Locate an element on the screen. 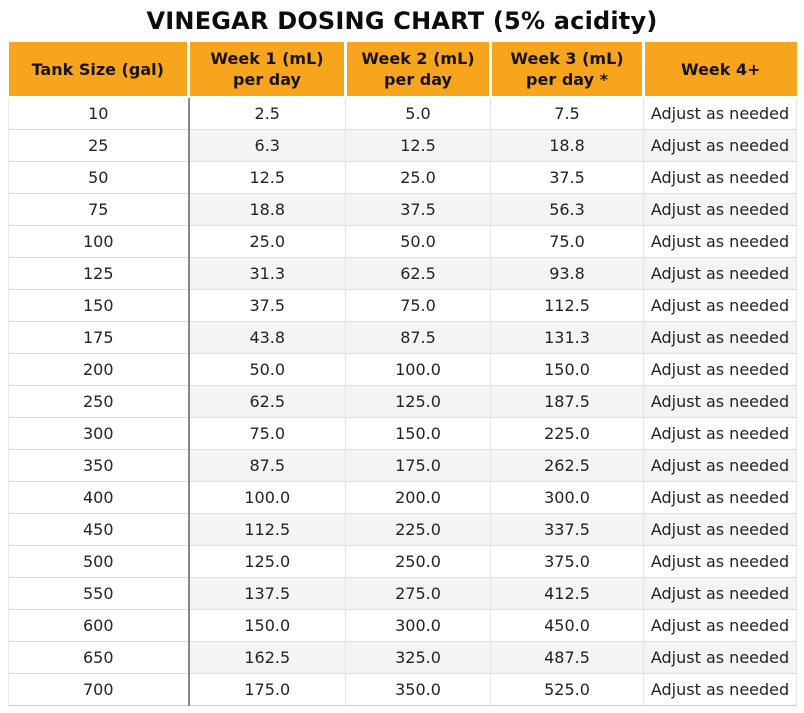  tank-size-cell: 350 is located at coordinates (99, 464).